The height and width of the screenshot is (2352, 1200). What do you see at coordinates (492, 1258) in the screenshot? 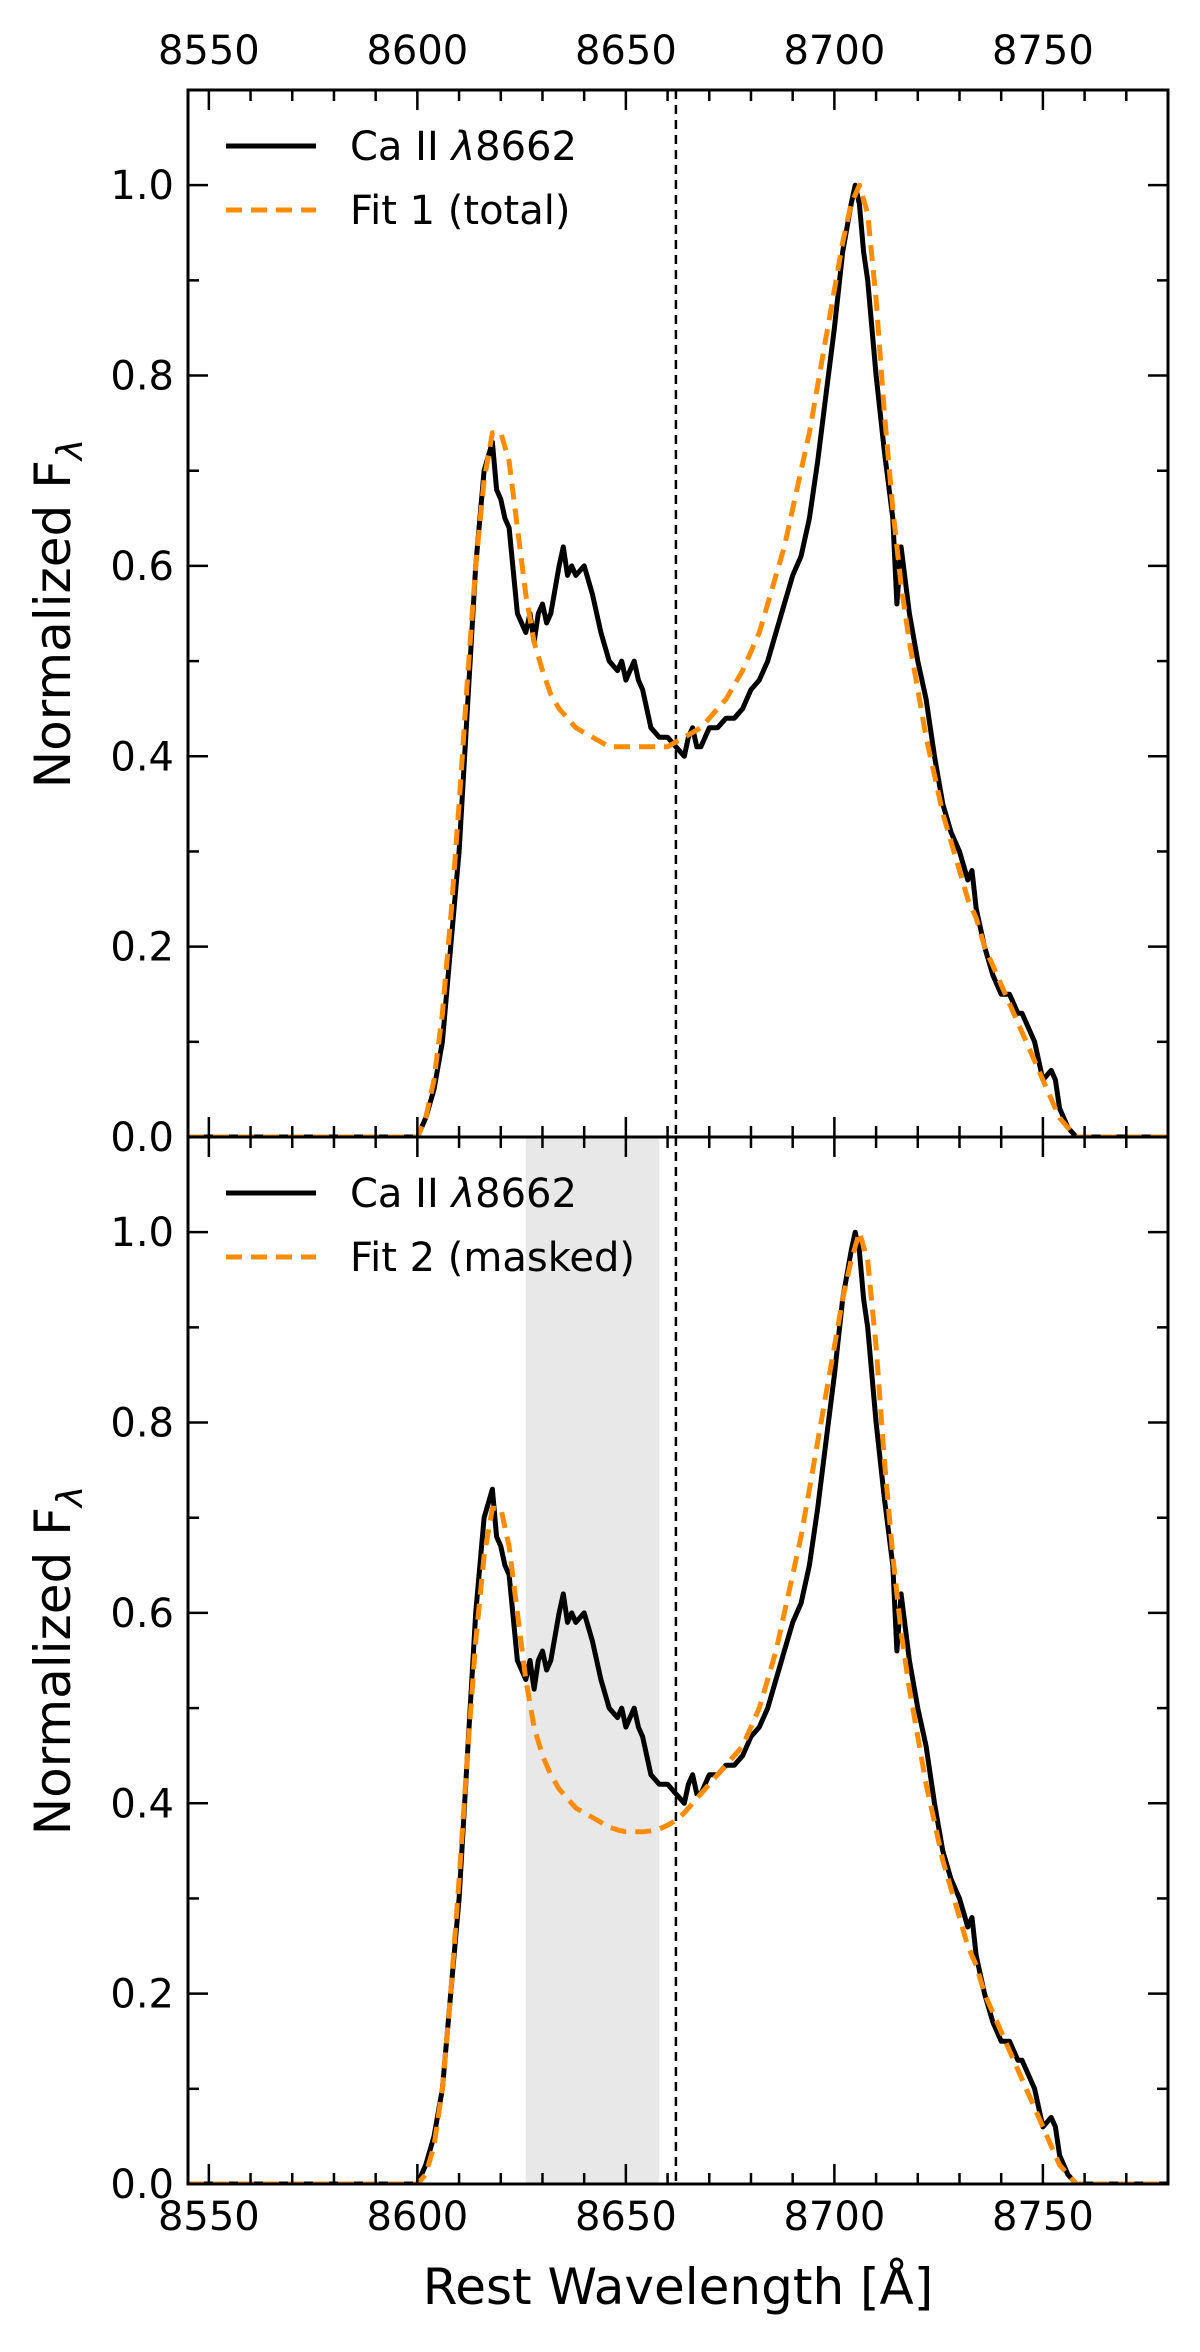
I see `legend-label: Fit 2 (masked)` at bounding box center [492, 1258].